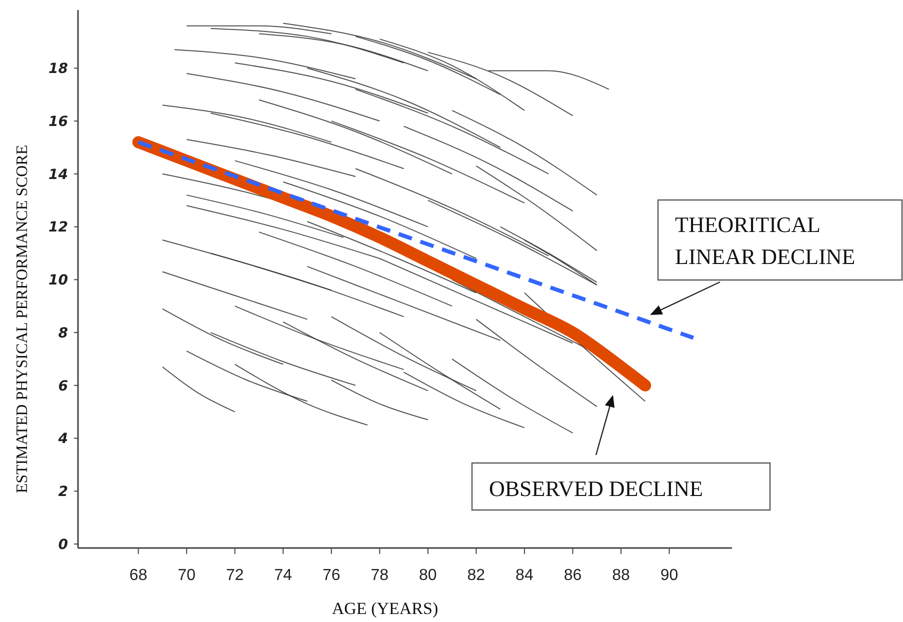 This screenshot has width=903, height=622. I want to click on y-tick-label: 16, so click(58, 122).